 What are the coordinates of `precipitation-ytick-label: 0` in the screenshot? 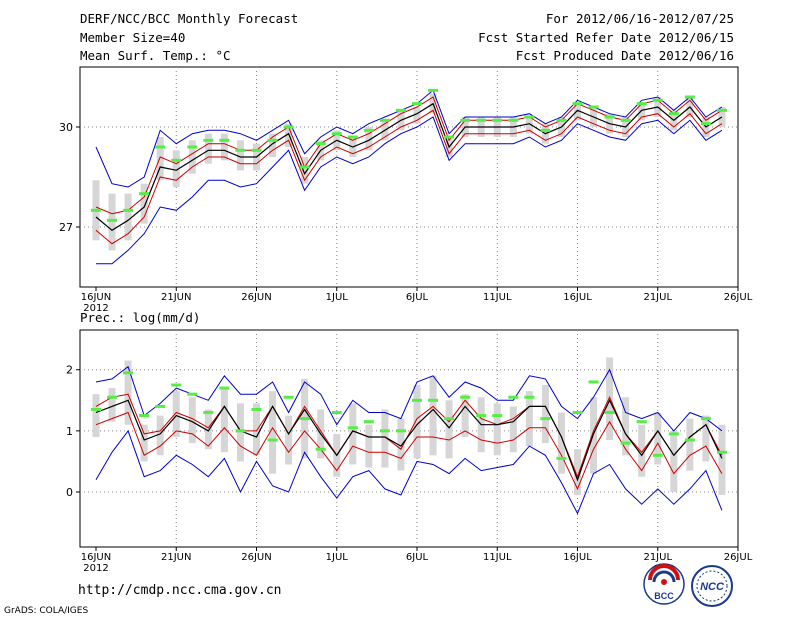 It's located at (69, 492).